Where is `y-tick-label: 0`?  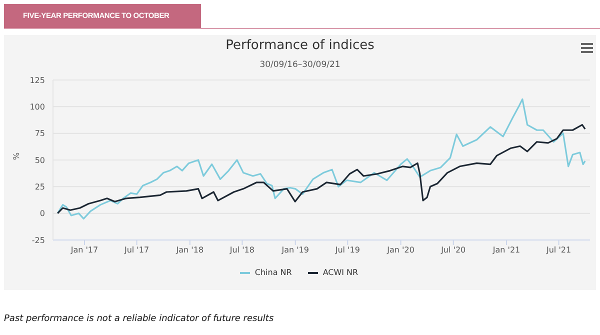
y-tick-label: 0 is located at coordinates (42, 213).